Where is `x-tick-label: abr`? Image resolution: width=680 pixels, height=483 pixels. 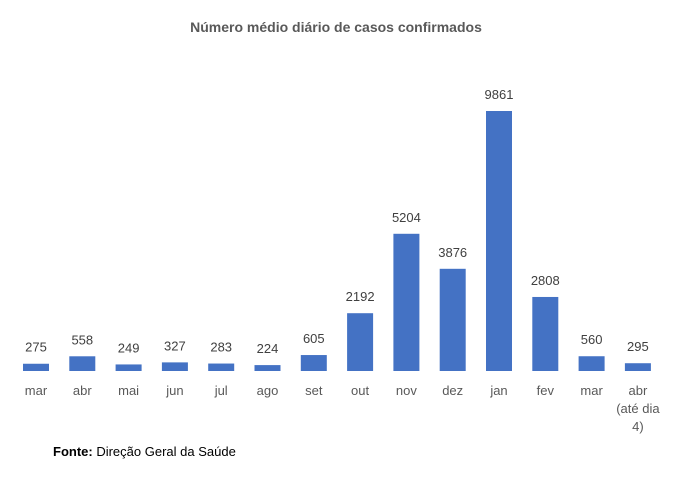 x-tick-label: abr is located at coordinates (82, 390).